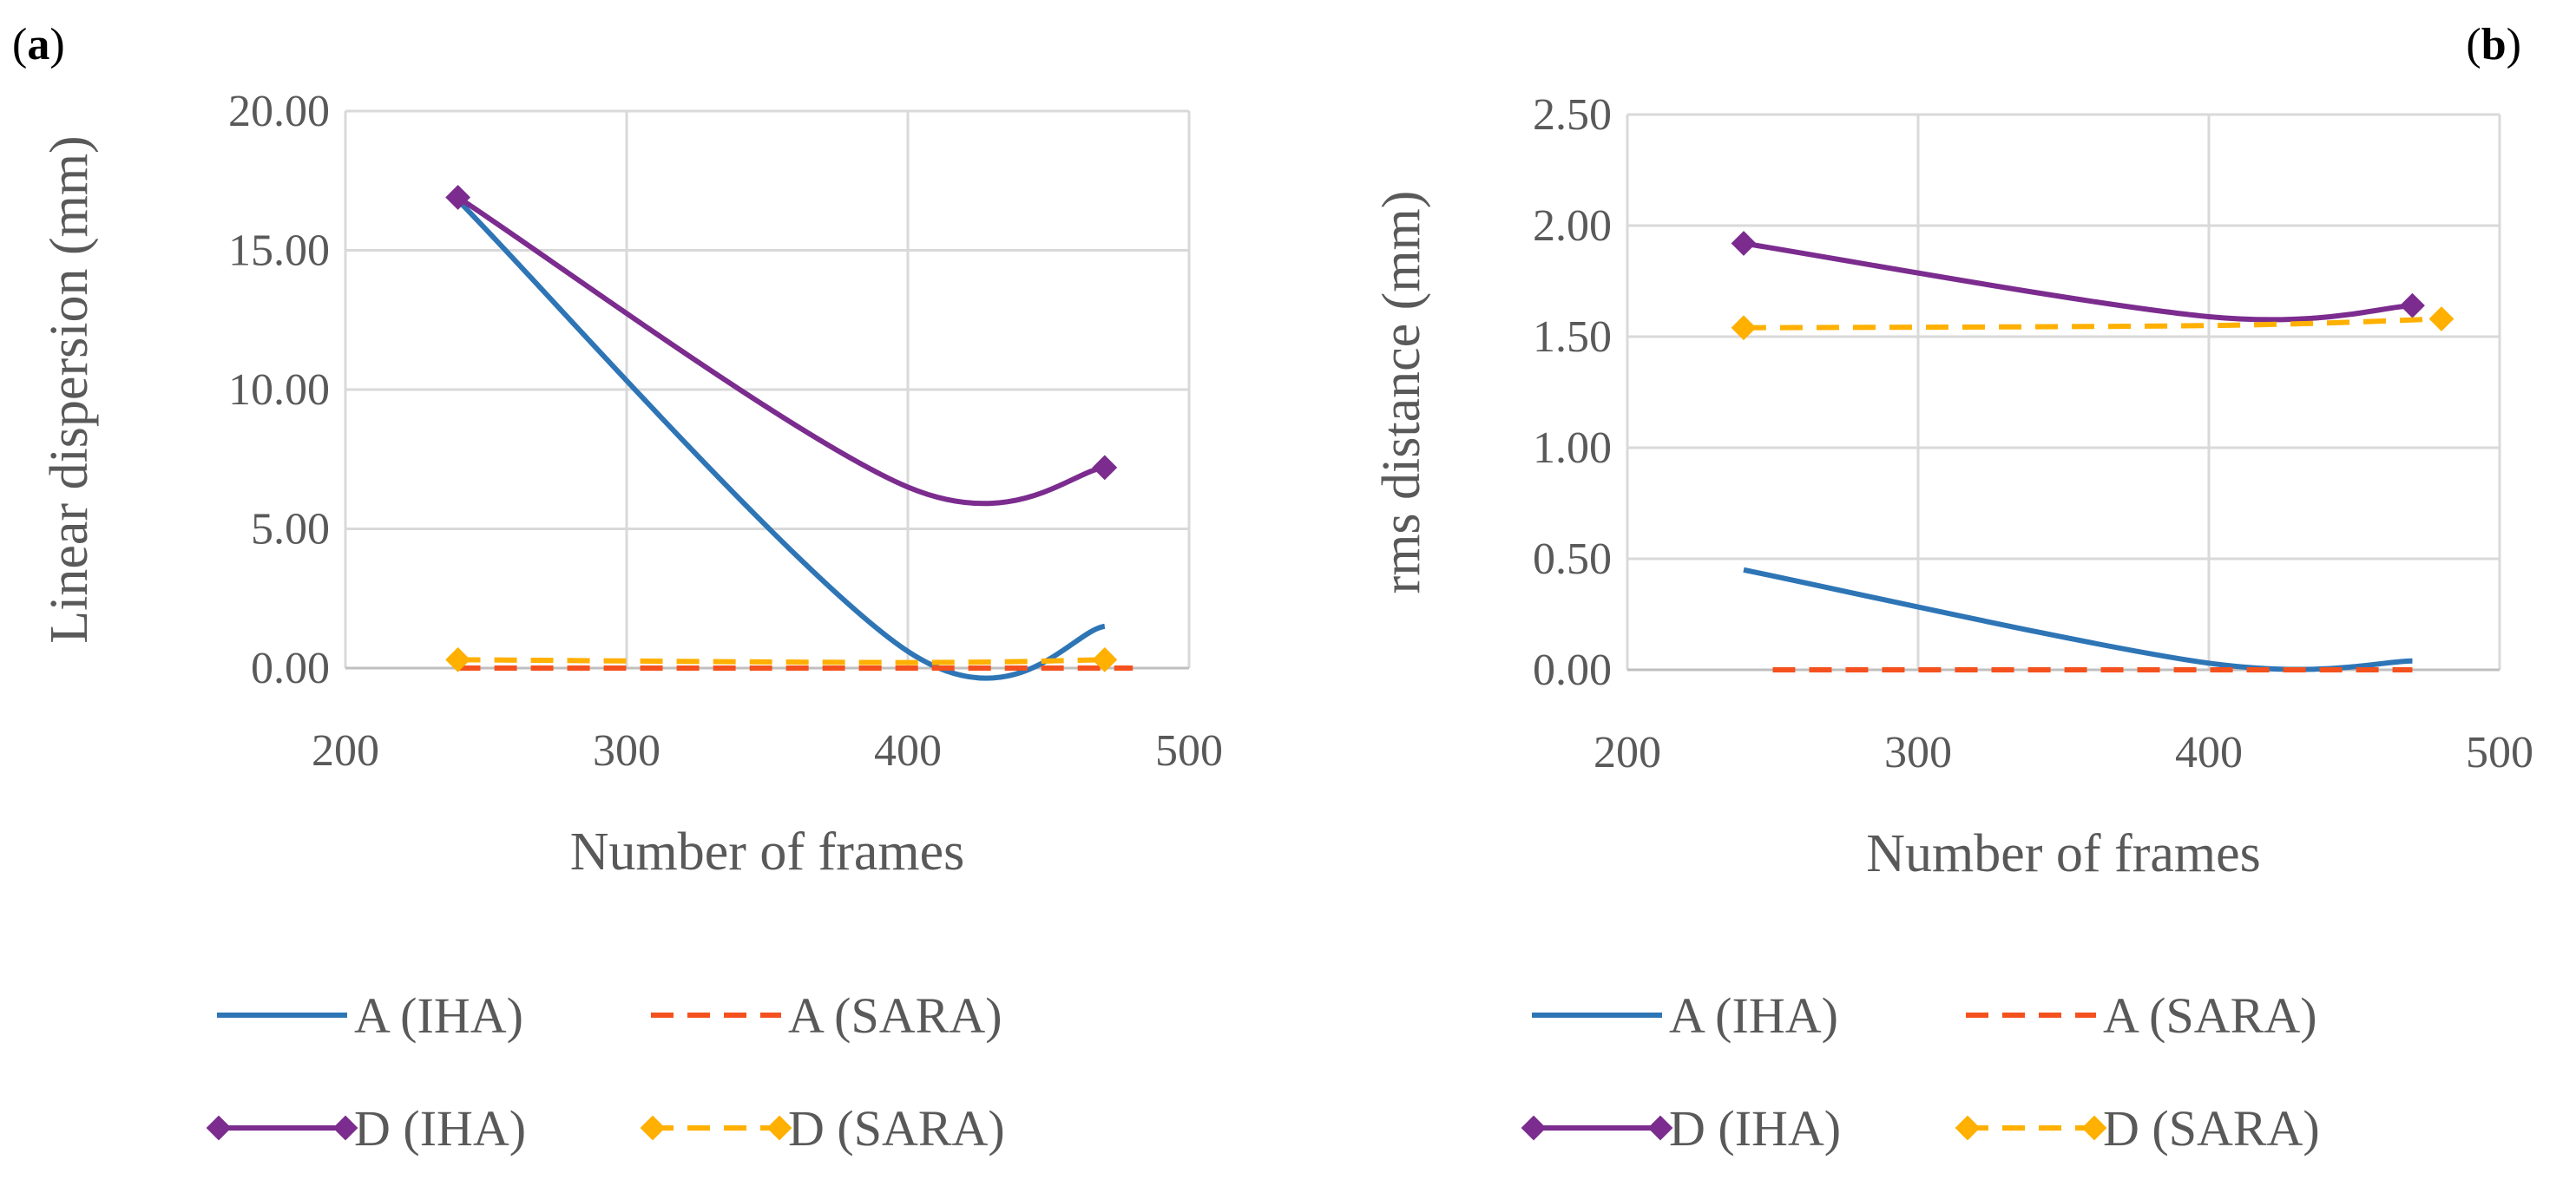 The width and height of the screenshot is (2576, 1180). I want to click on panel-label: (a), so click(38, 44).